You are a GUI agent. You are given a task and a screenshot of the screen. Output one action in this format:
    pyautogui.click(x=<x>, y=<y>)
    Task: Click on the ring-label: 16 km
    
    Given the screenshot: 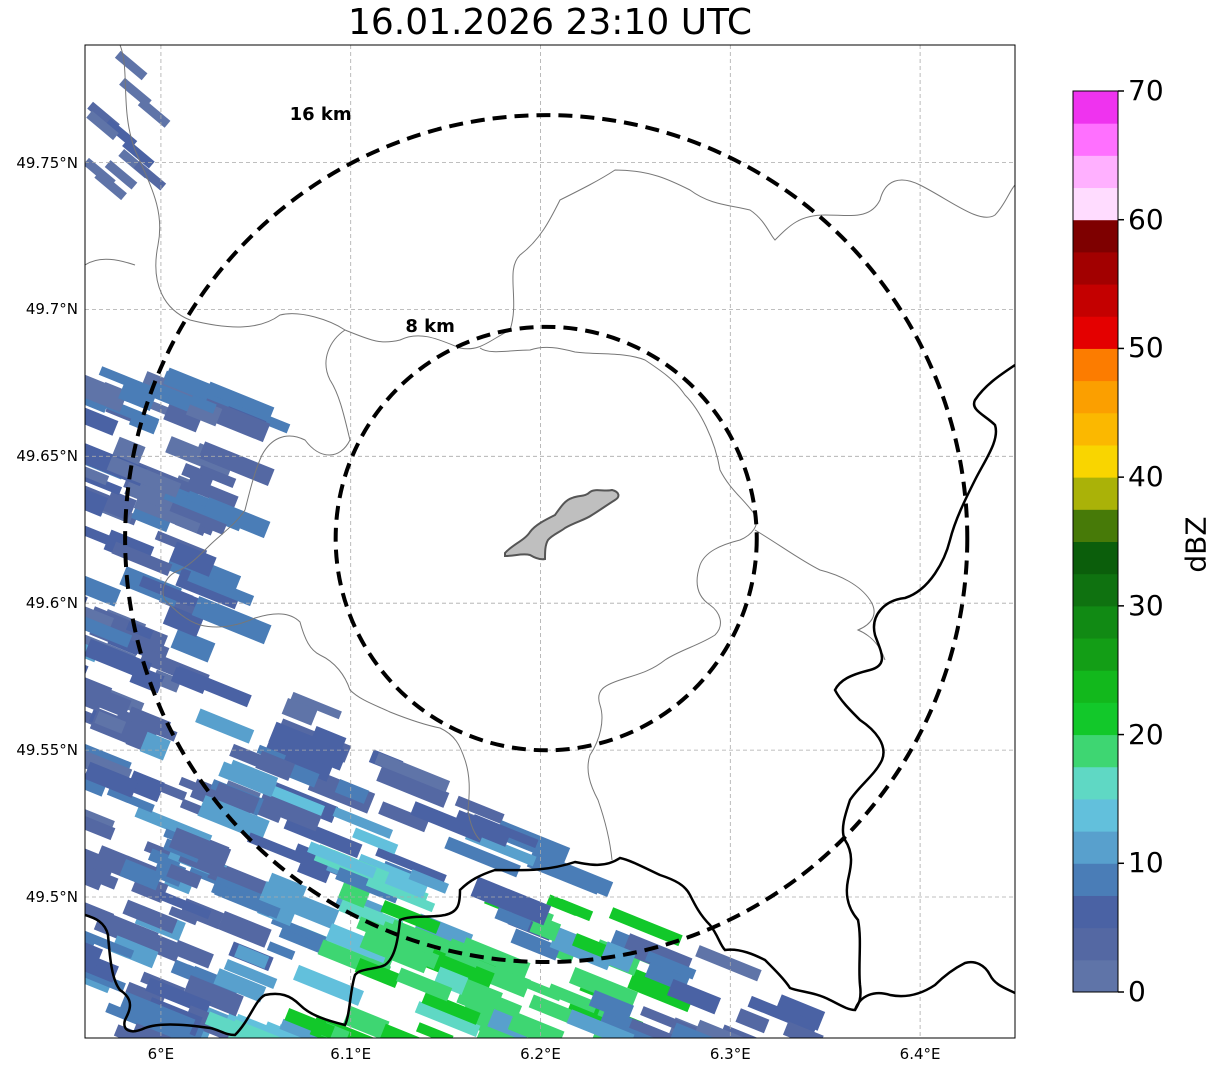 What is the action you would take?
    pyautogui.click(x=320, y=115)
    